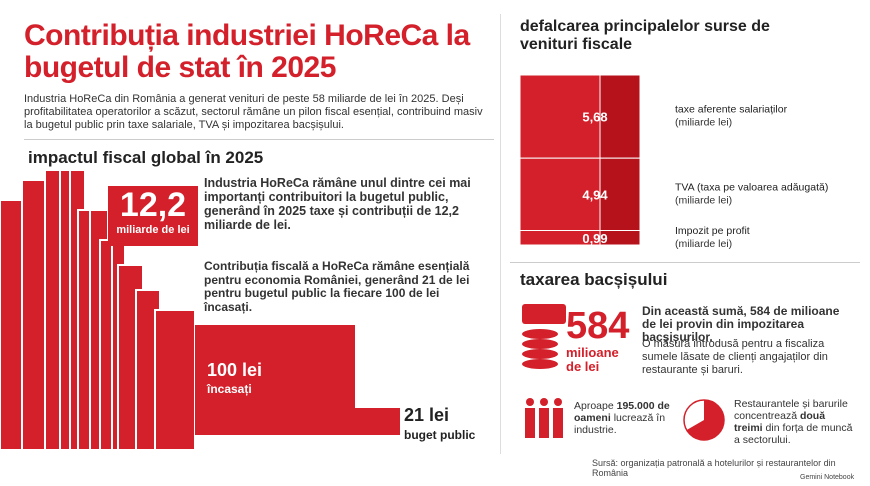 The width and height of the screenshot is (870, 486). I want to click on budget-label: buget public, so click(440, 435).